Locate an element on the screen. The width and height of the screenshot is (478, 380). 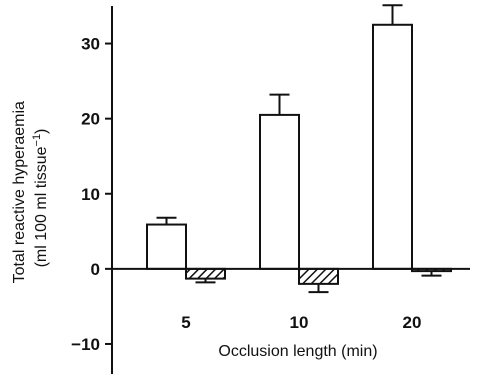
y-axis-label-main: Total reactive hyperaemia is located at coordinates (19, 192).